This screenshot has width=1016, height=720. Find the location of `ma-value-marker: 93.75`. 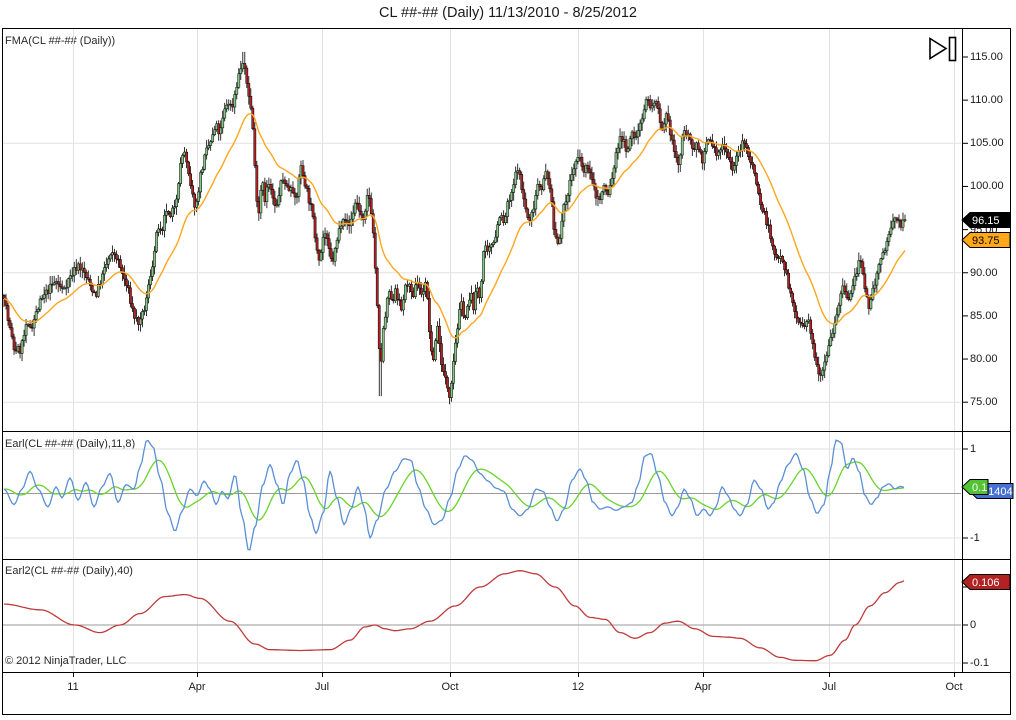

ma-value-marker: 93.75 is located at coordinates (986, 240).